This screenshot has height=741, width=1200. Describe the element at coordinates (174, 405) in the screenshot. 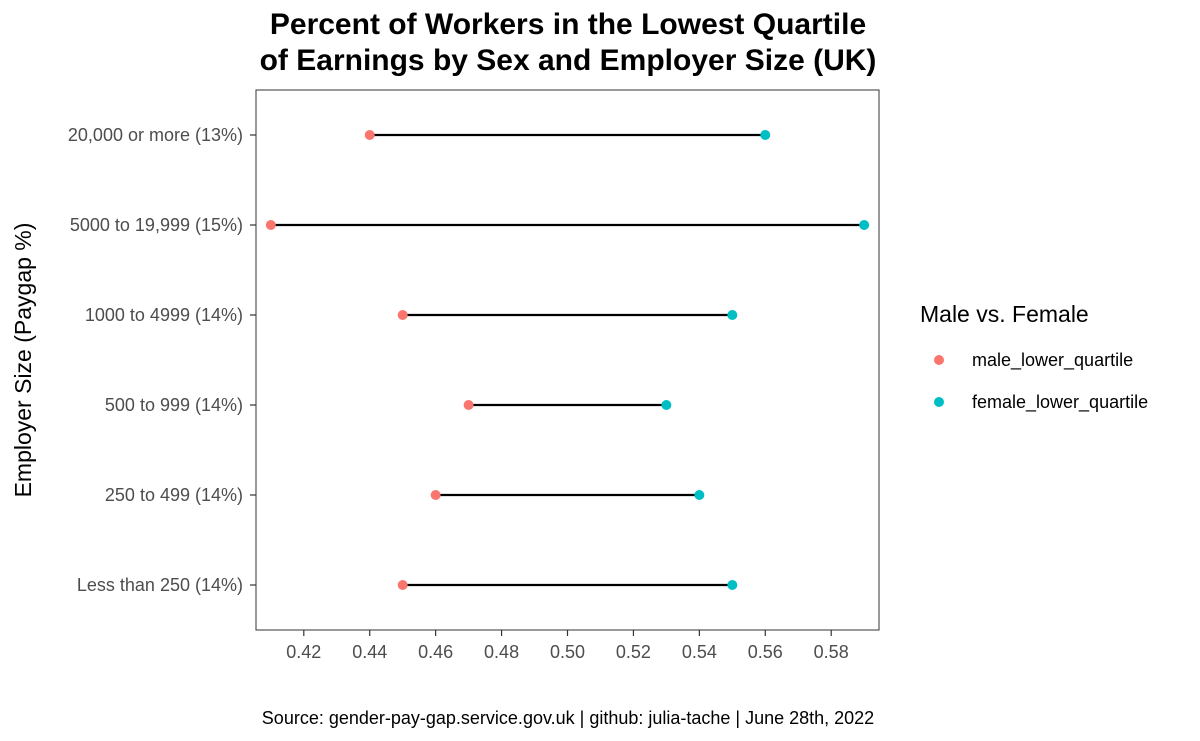

I see `y-tick-label: 500 to 999 (14%)` at that location.